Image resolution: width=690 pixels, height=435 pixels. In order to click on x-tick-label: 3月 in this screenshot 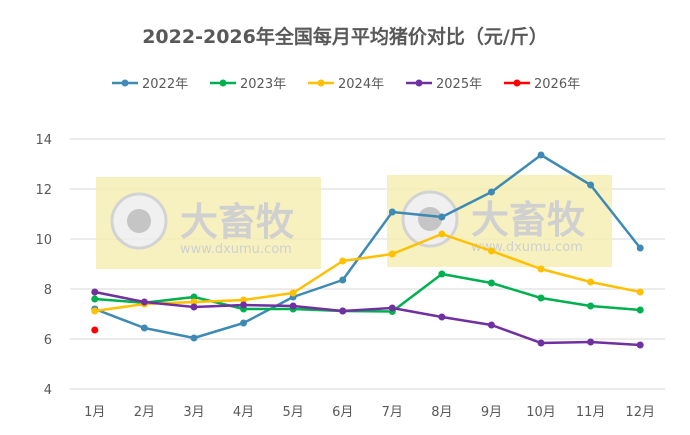, I will do `click(193, 412)`.